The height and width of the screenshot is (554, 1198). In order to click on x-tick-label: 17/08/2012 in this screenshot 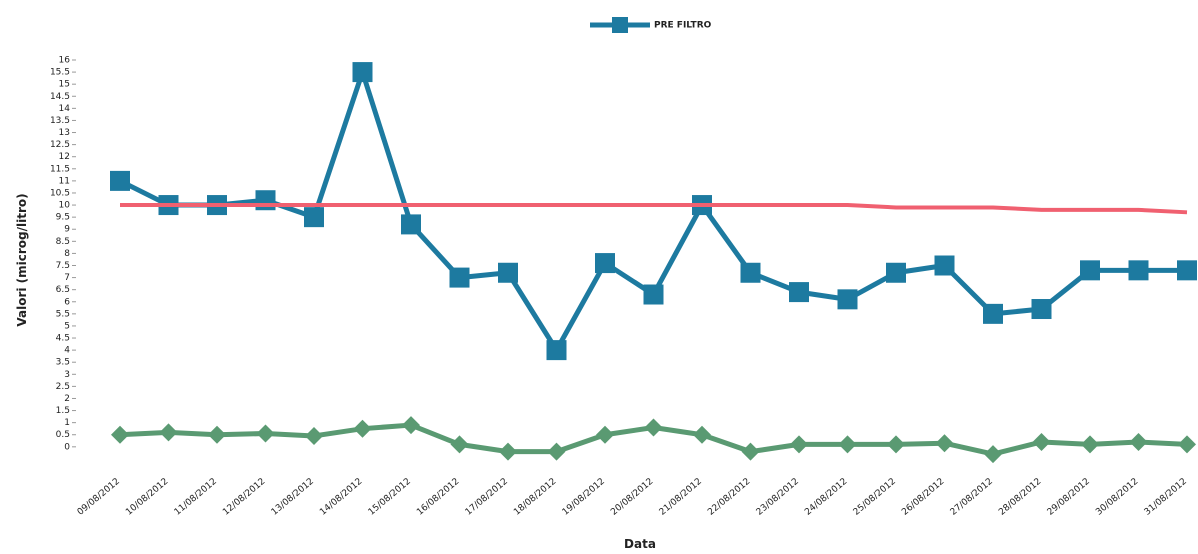, I will do `click(487, 497)`.